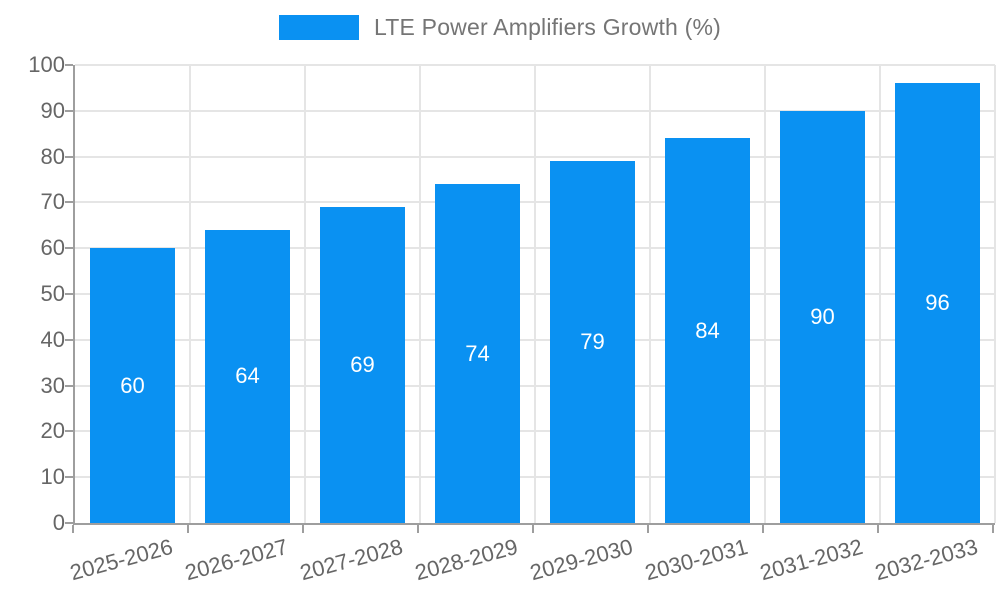 The width and height of the screenshot is (1000, 600). Describe the element at coordinates (58, 522) in the screenshot. I see `y-tick-label: 0` at that location.